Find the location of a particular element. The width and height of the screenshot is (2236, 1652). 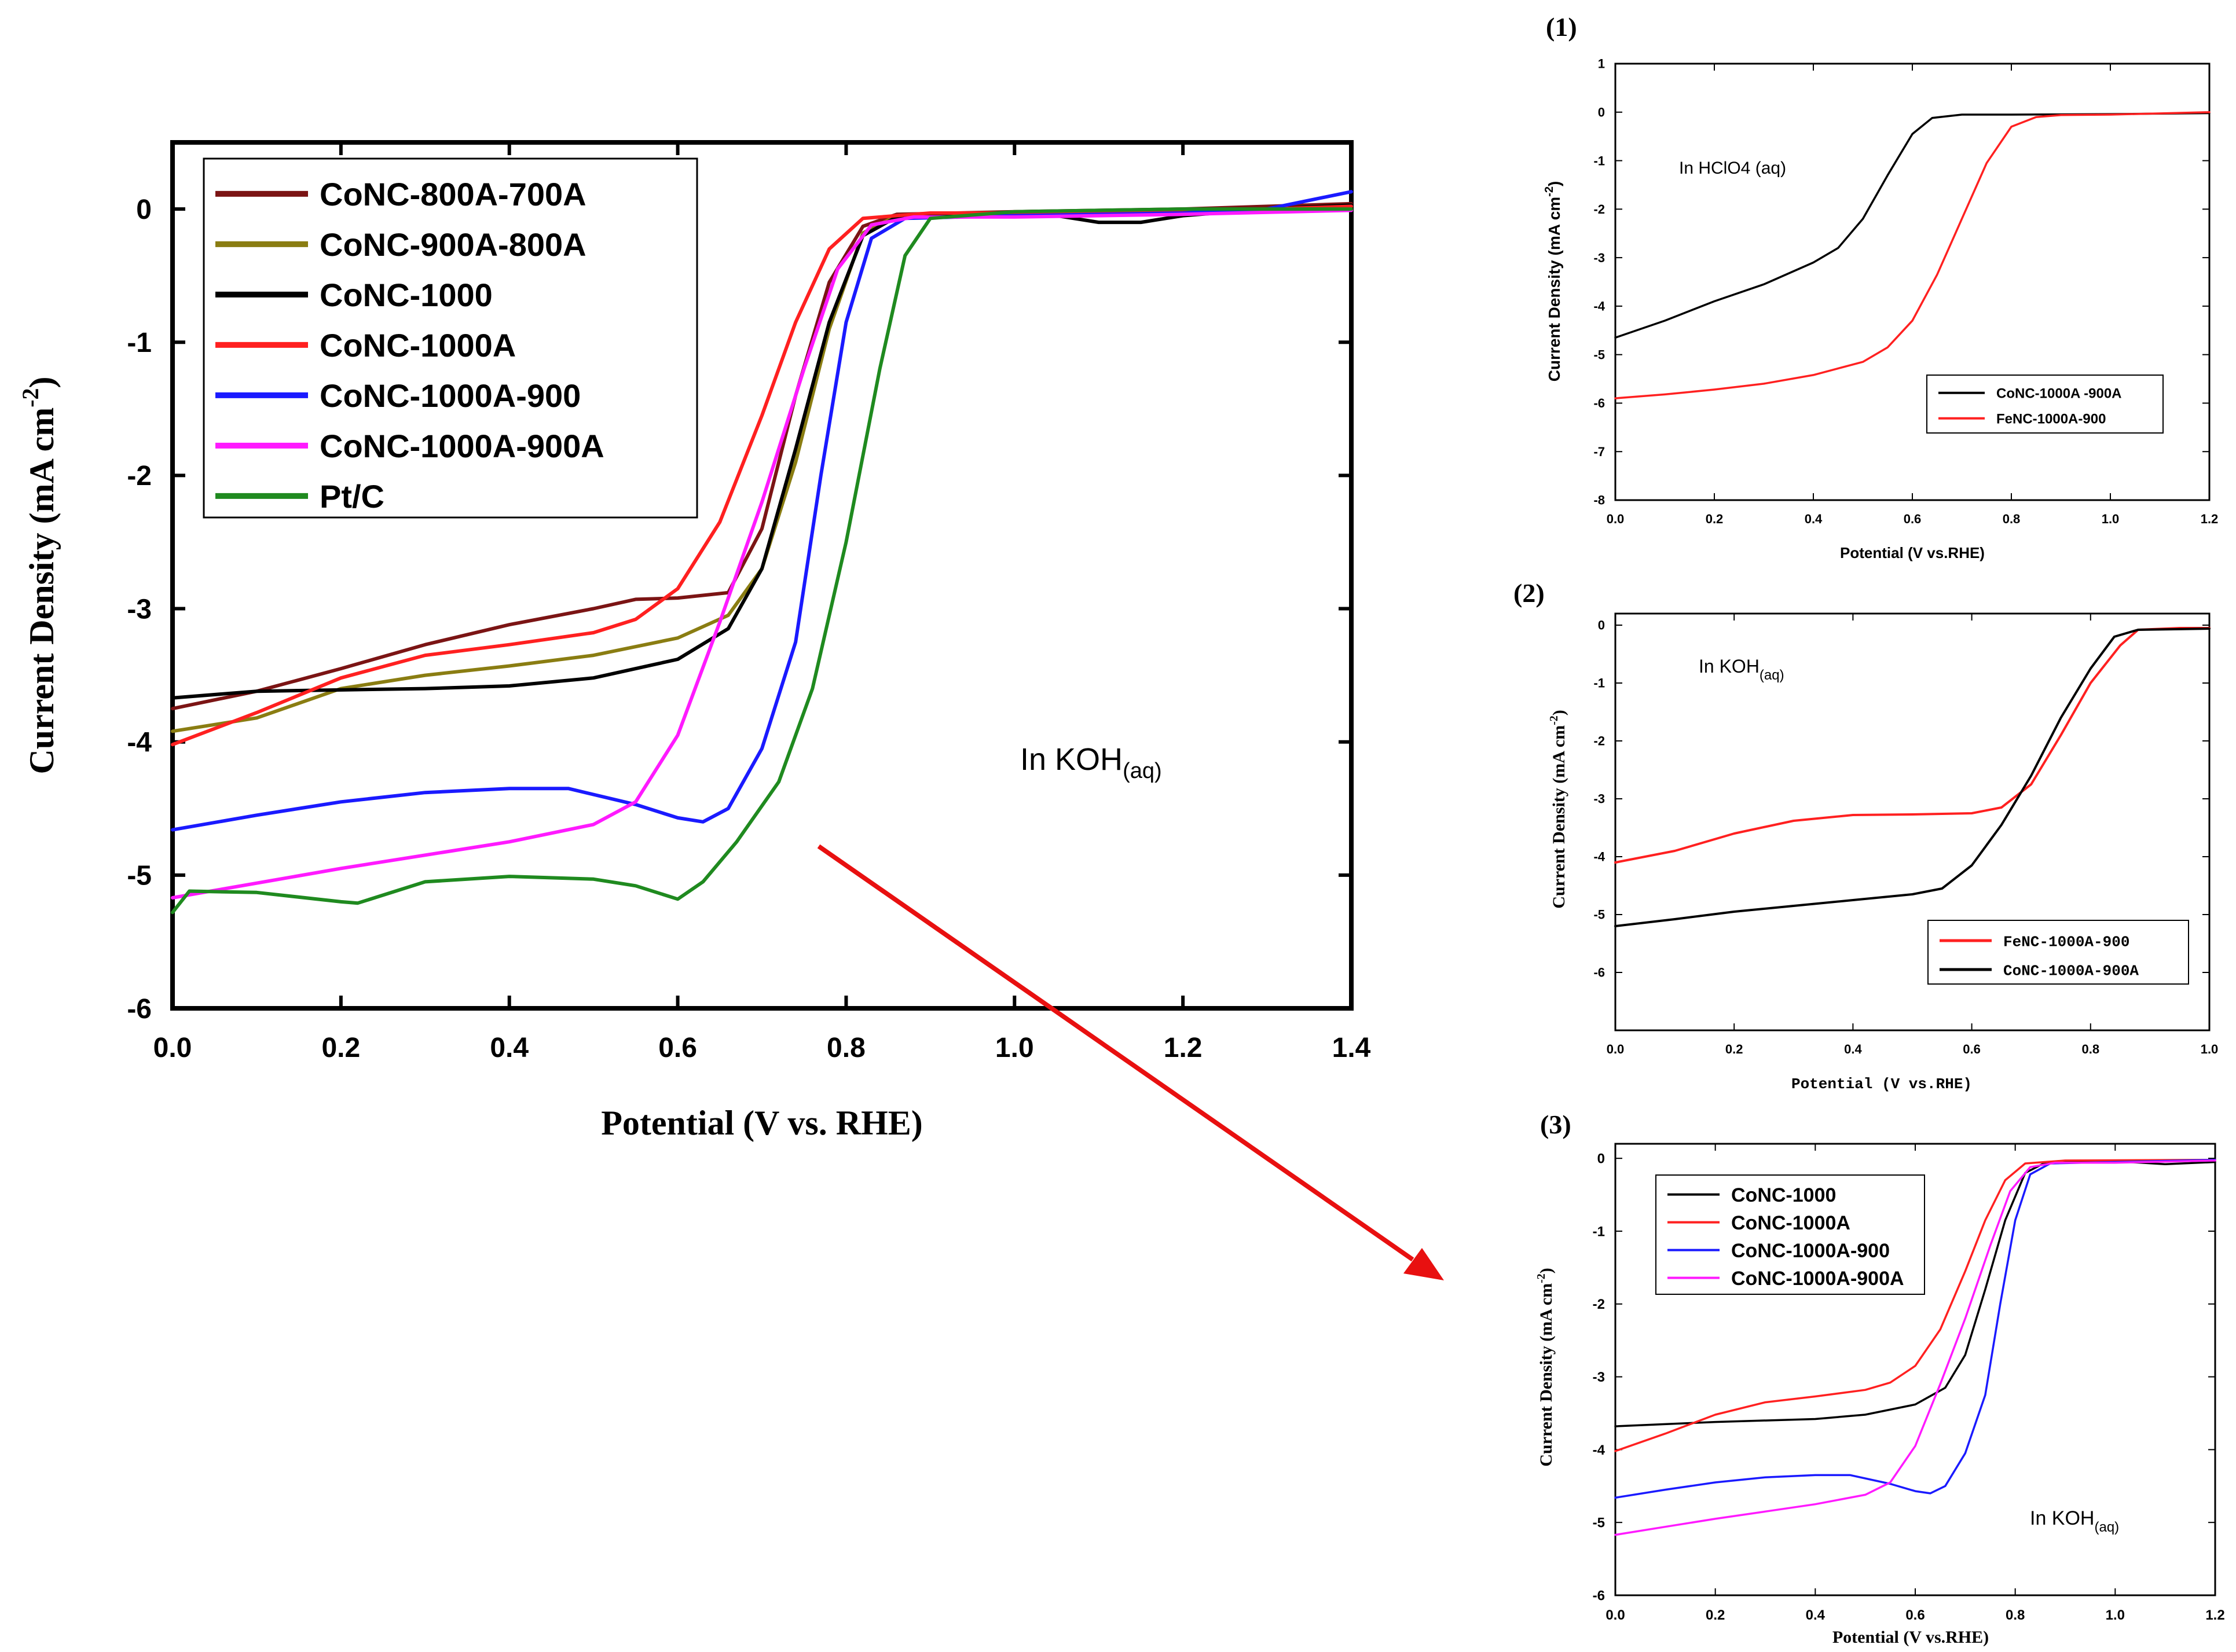

arrow-head is located at coordinates (1423, 1264).